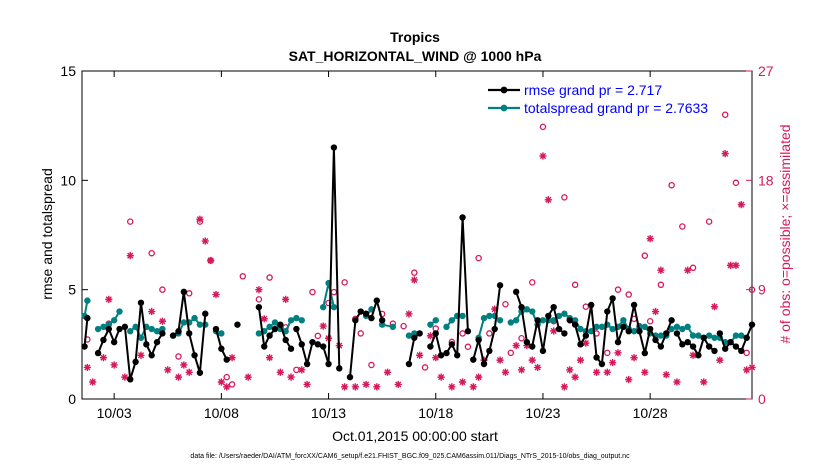 Image resolution: width=830 pixels, height=470 pixels. I want to click on y-right-tick-label: 18, so click(766, 180).